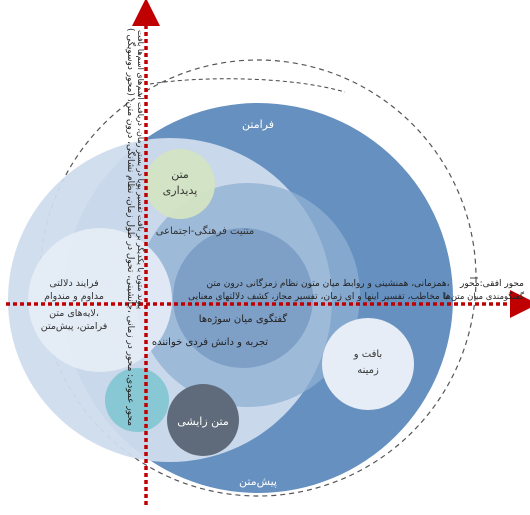  What do you see at coordinates (258, 124) in the screenshot?
I see `frametext-label: فرامتن` at bounding box center [258, 124].